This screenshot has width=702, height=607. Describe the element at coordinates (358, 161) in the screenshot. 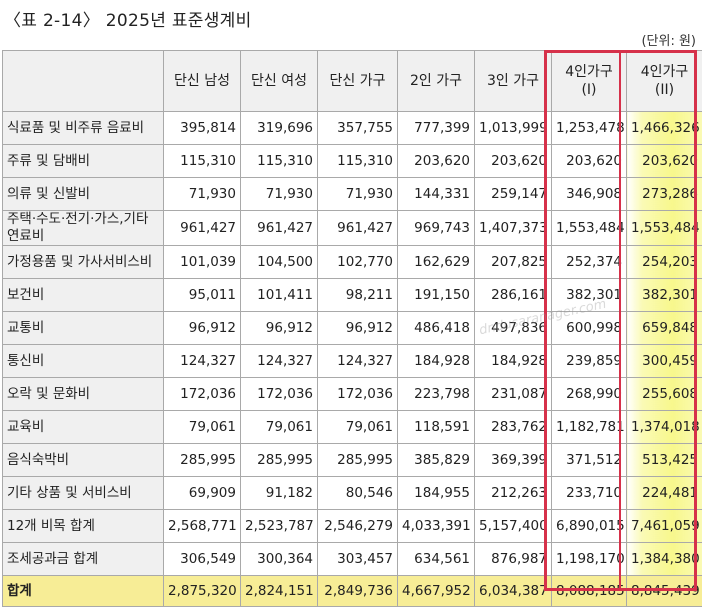

I see `table-cell: 115,310` at that location.